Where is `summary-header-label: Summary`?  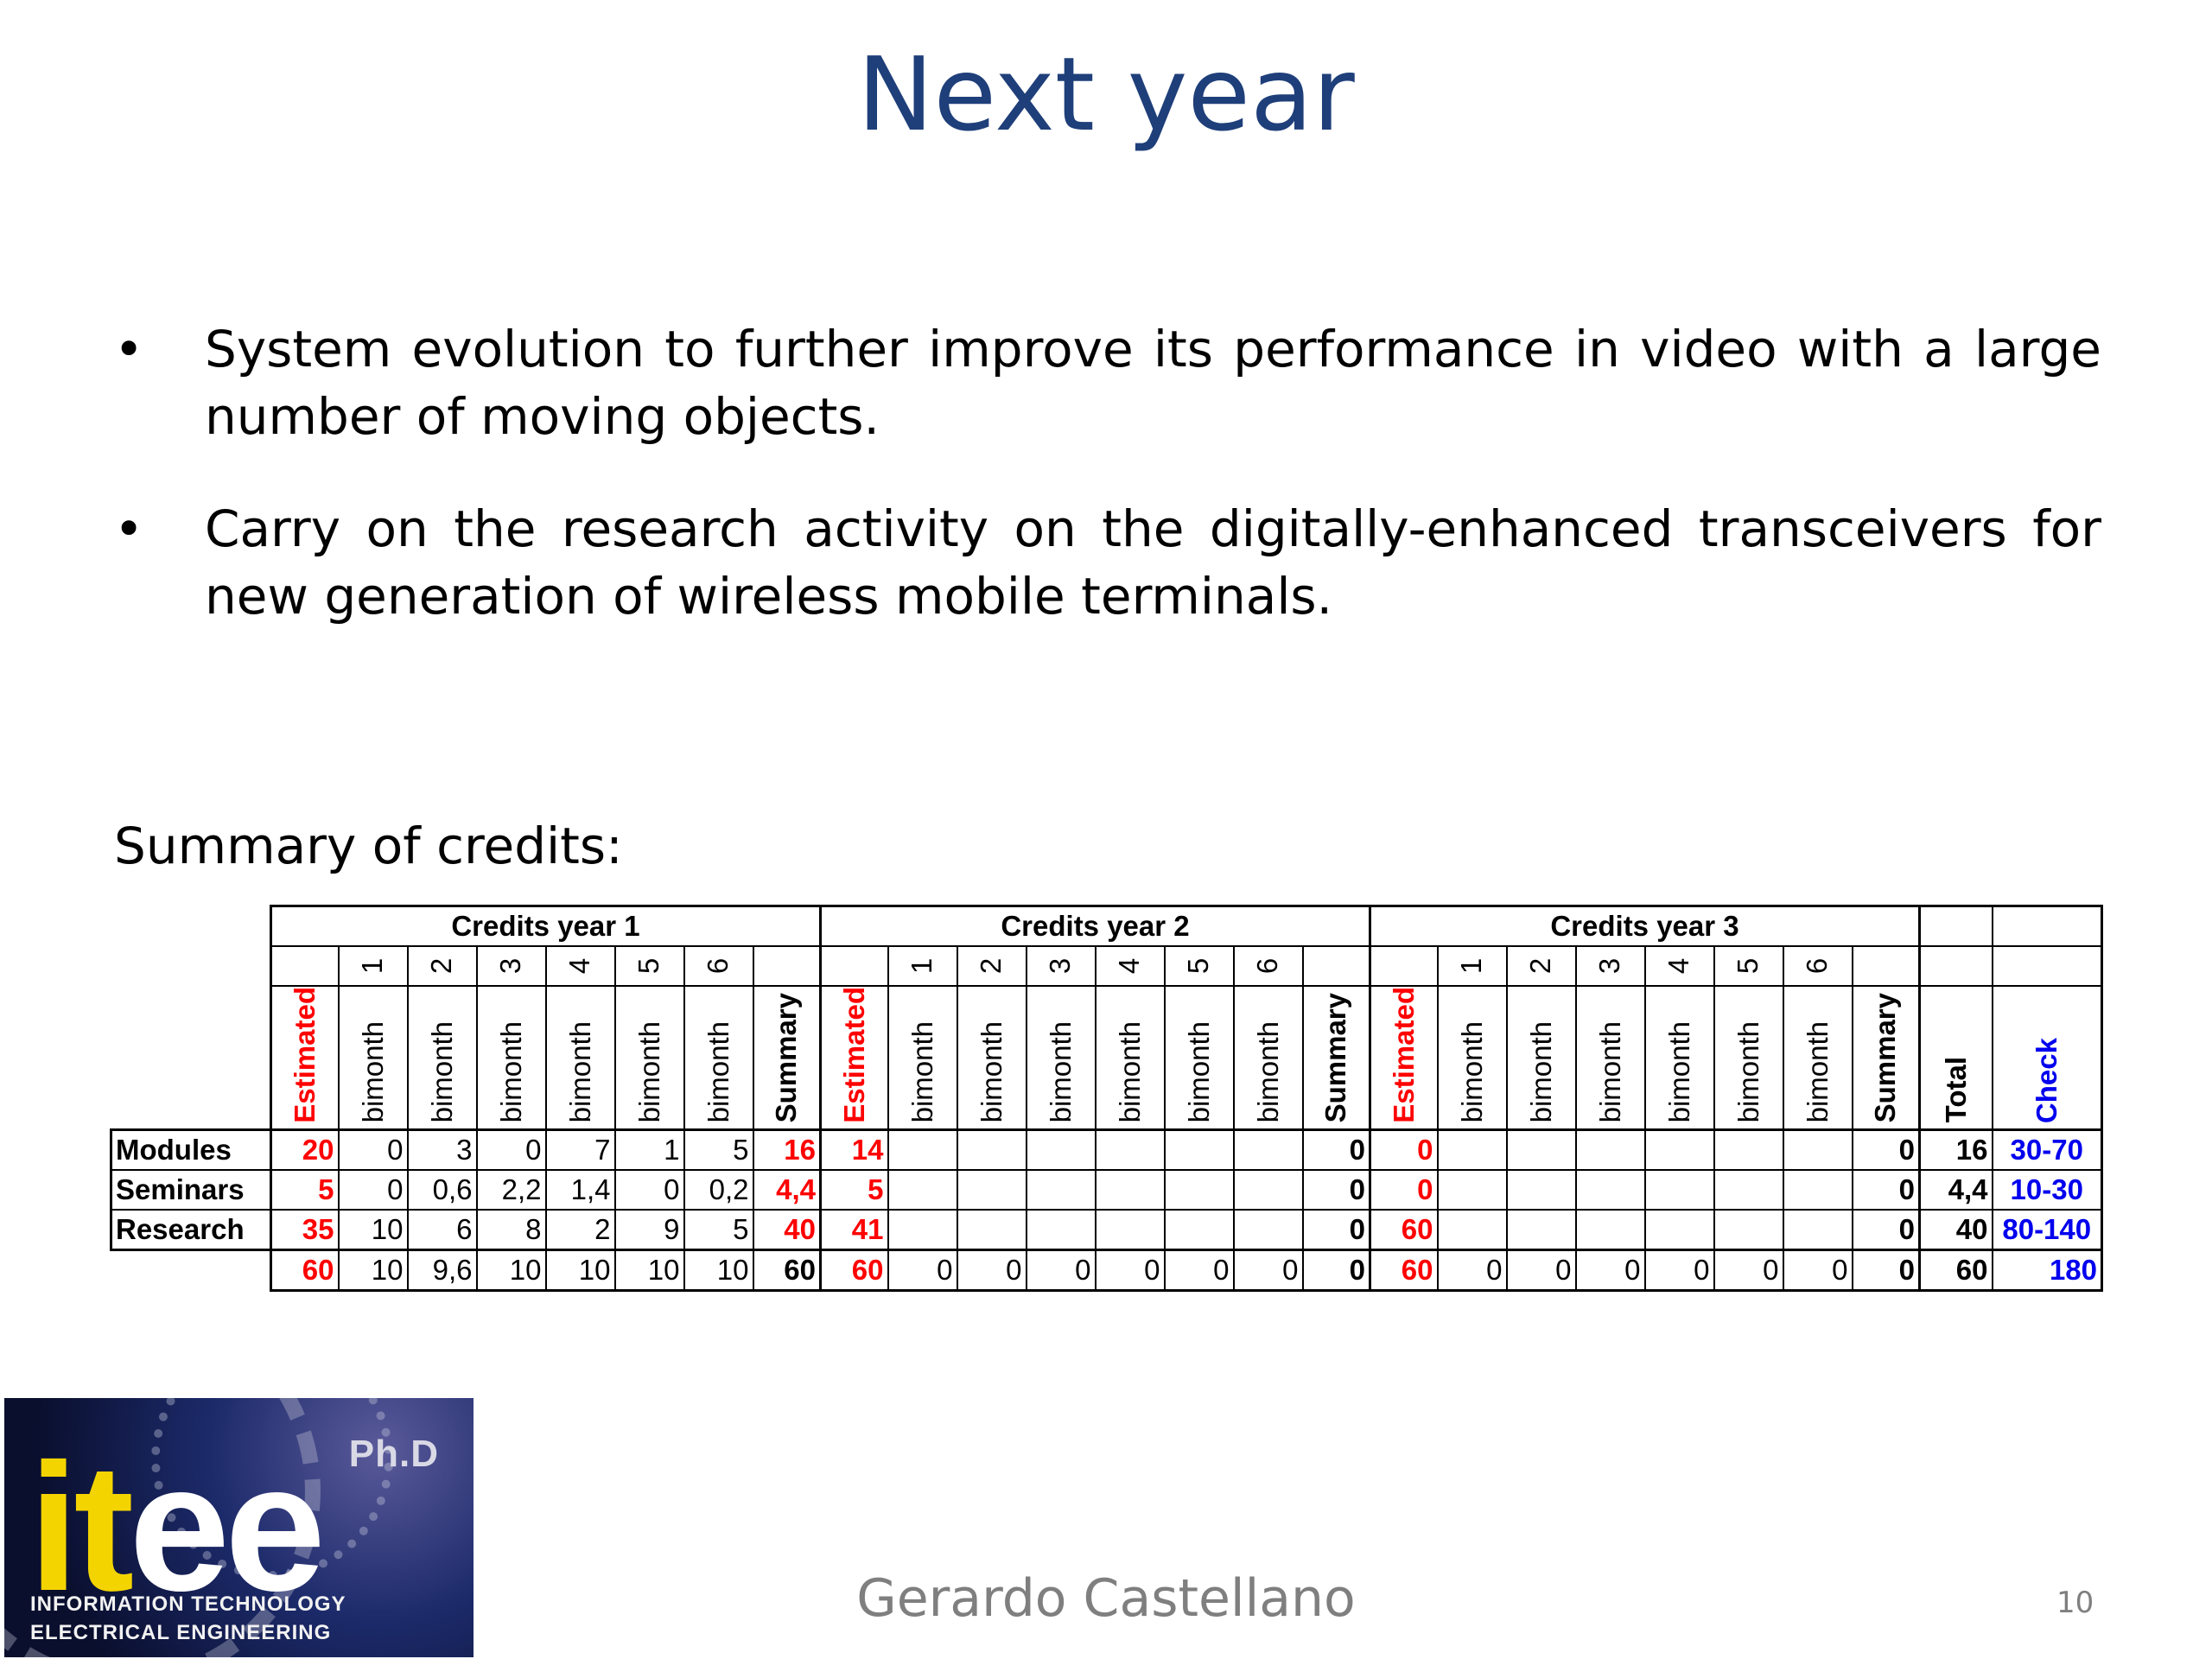 summary-header-label: Summary is located at coordinates (1335, 1058).